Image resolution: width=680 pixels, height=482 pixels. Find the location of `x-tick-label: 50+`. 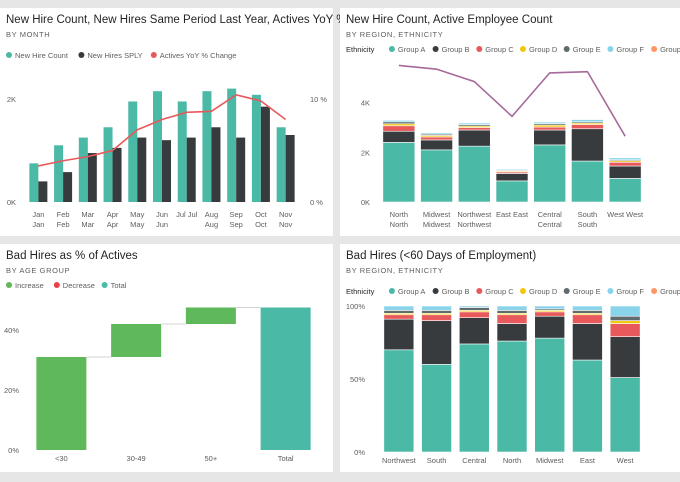

x-tick-label: 50+ is located at coordinates (211, 458).